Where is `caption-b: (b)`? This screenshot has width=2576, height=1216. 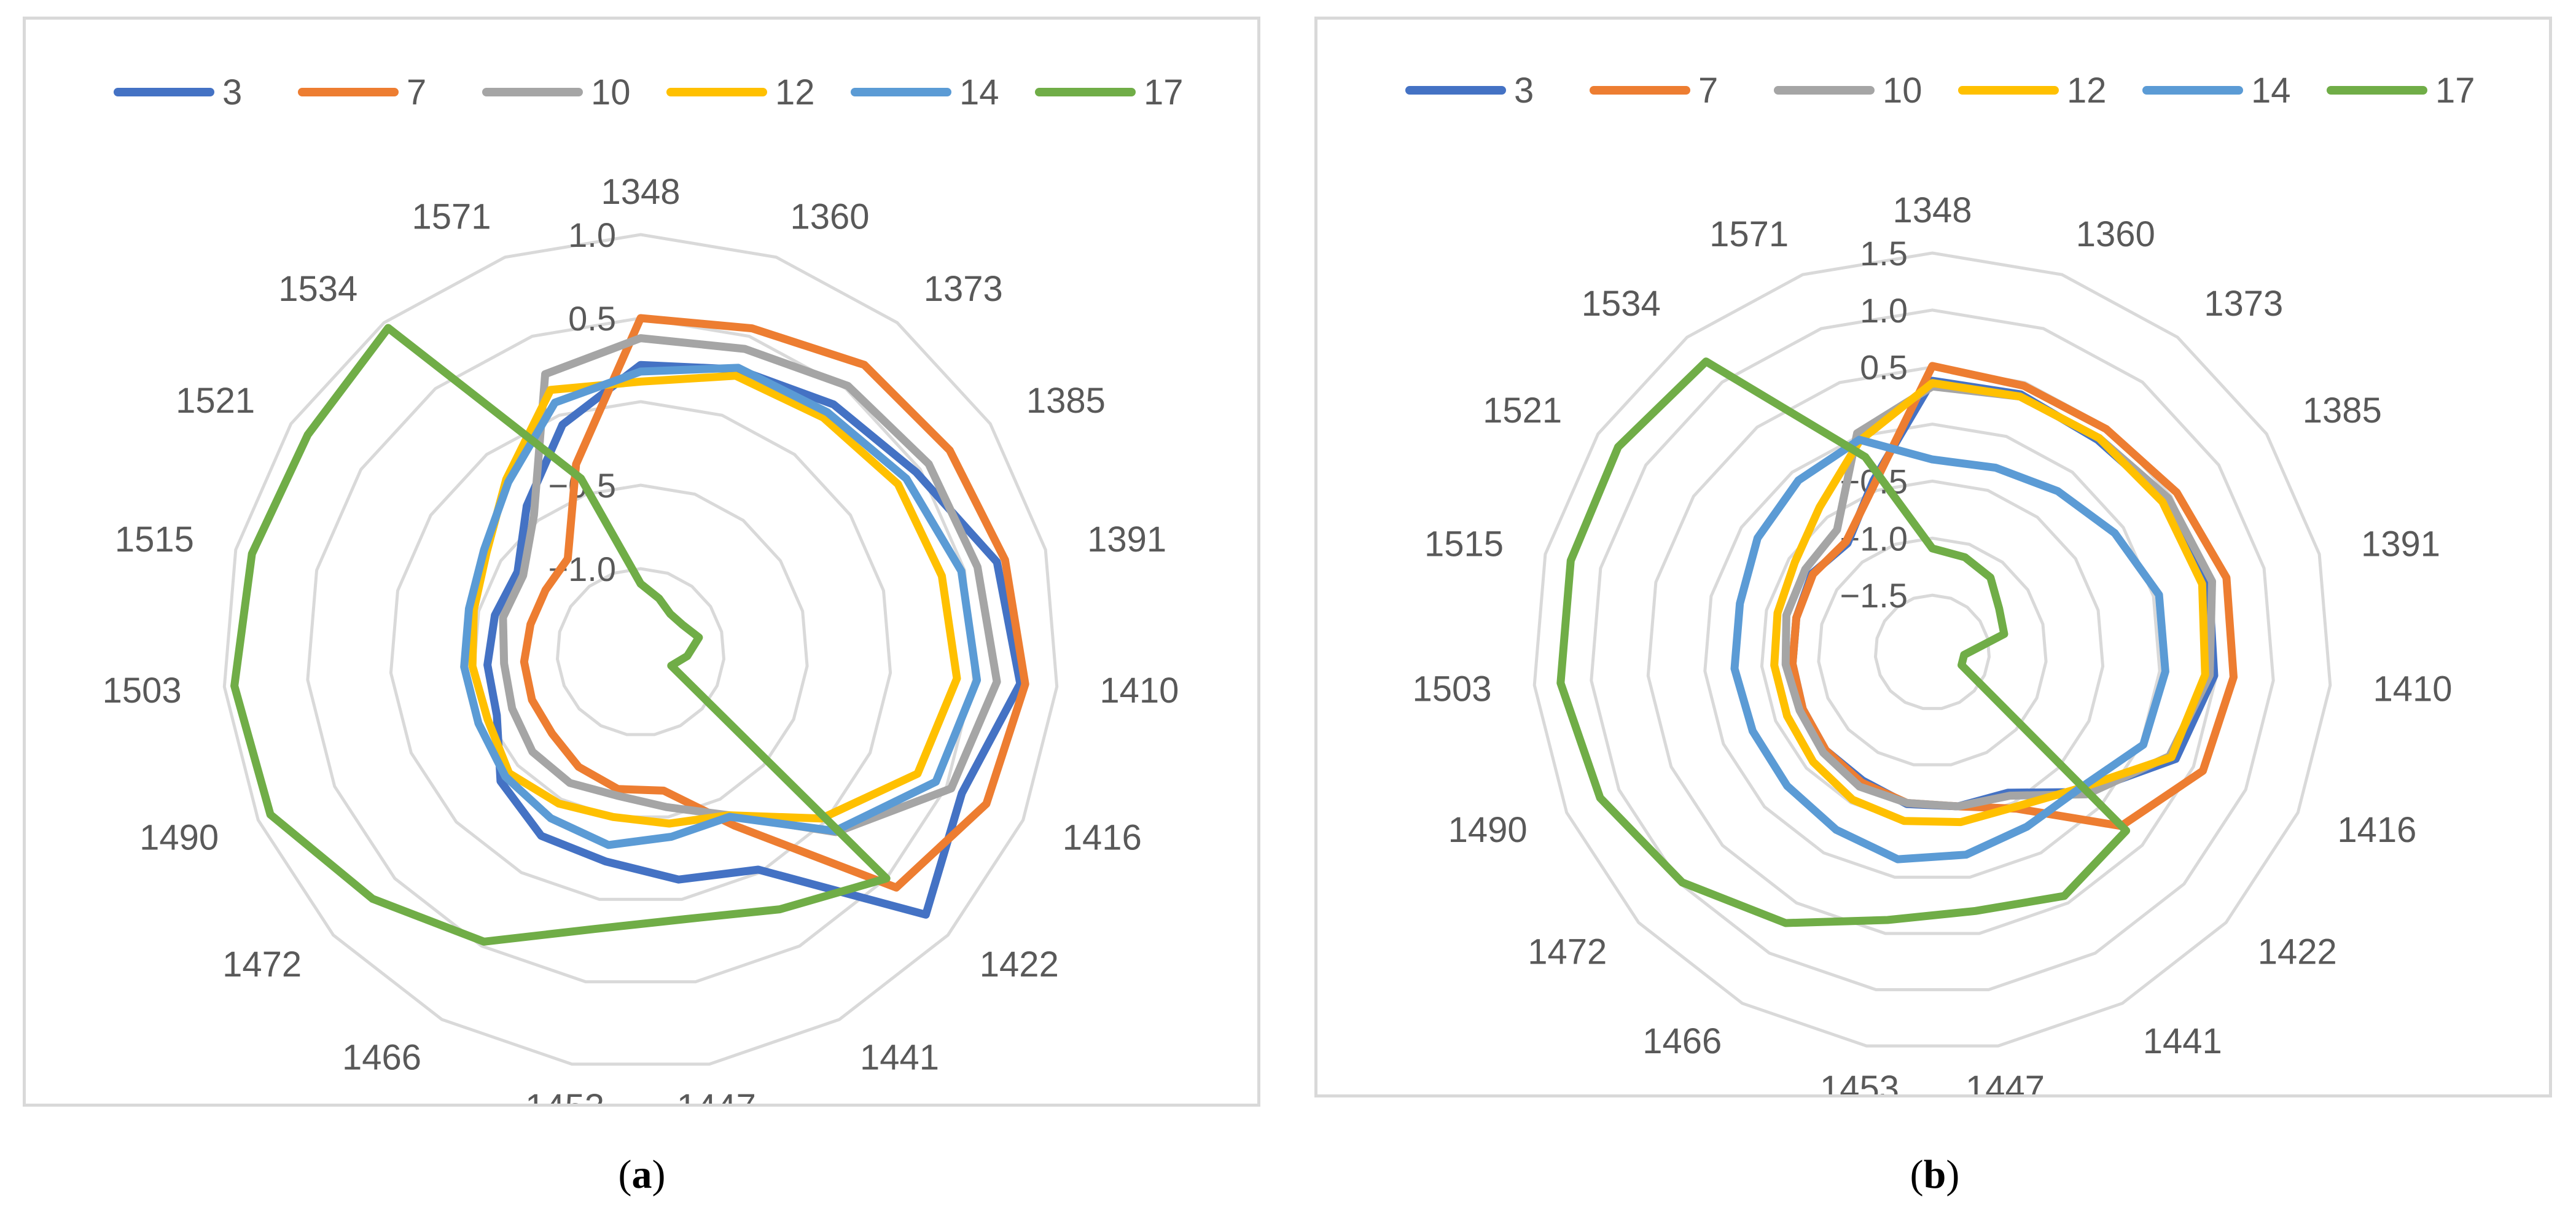 caption-b: (b) is located at coordinates (1935, 1174).